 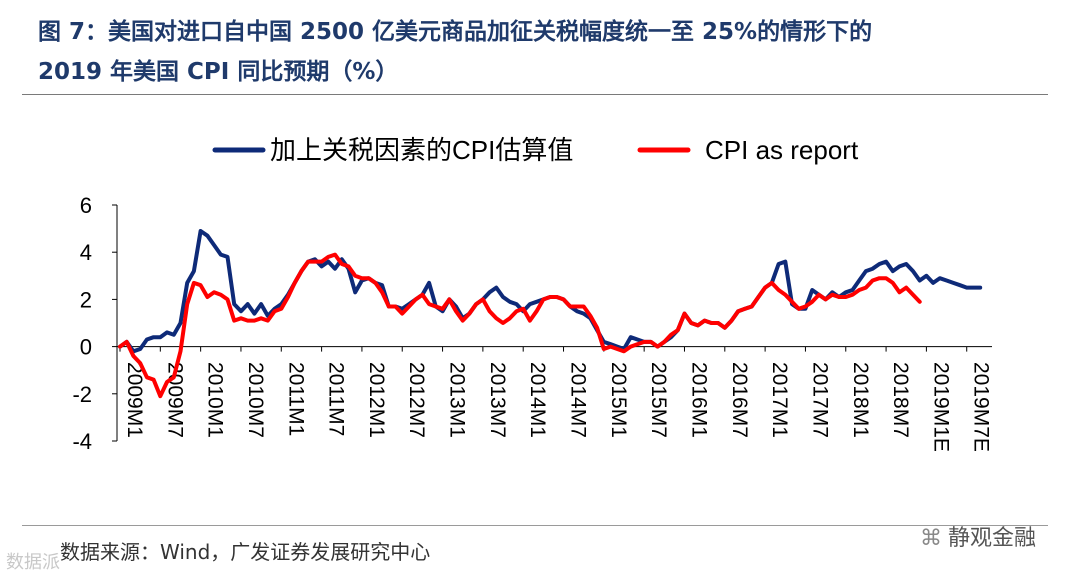 I want to click on x-tick-label: 2019M1E, so click(x=940, y=407).